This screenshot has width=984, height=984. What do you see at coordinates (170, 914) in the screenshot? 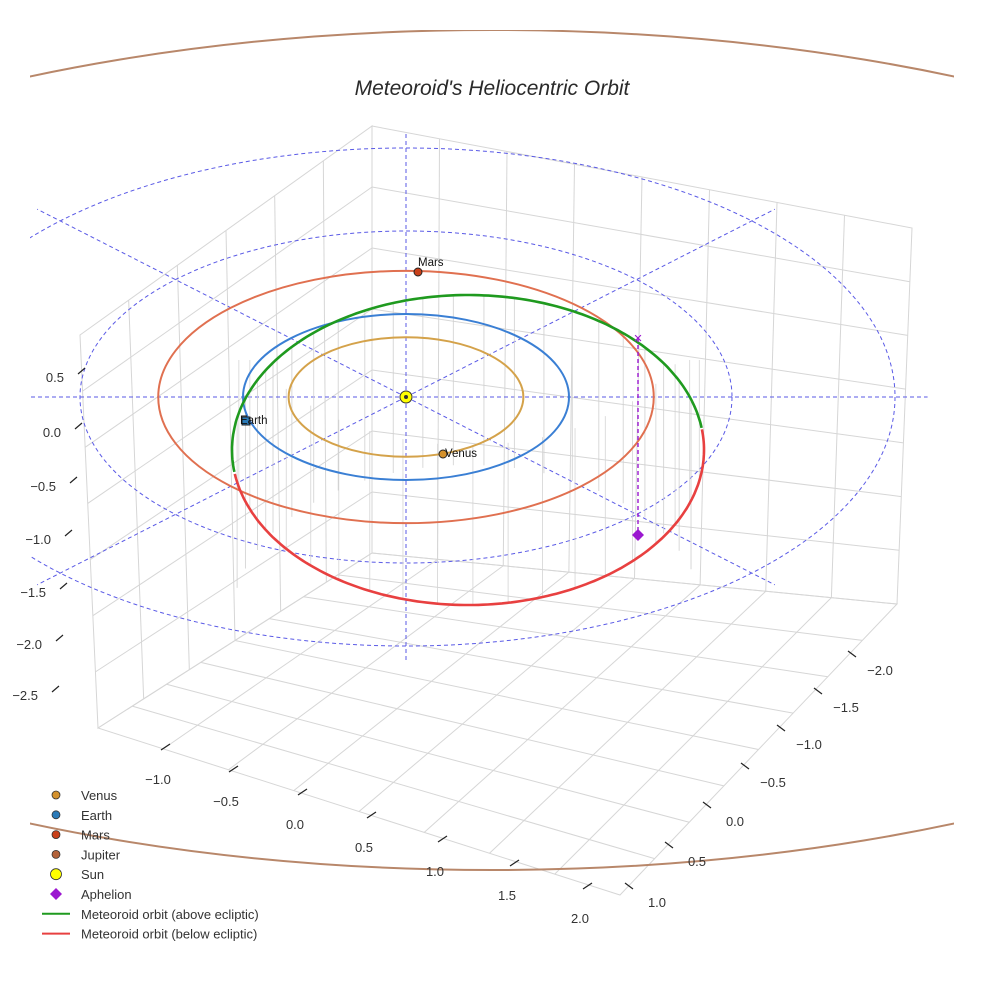
I see `legend-label: Meteoroid orbit (above ecliptic)` at bounding box center [170, 914].